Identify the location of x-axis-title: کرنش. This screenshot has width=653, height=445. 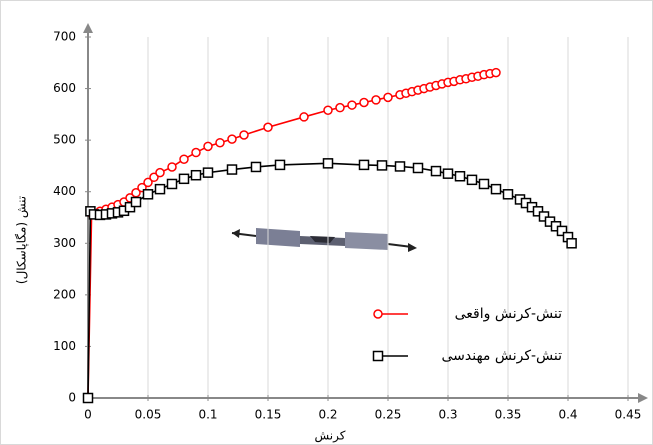
(330, 436).